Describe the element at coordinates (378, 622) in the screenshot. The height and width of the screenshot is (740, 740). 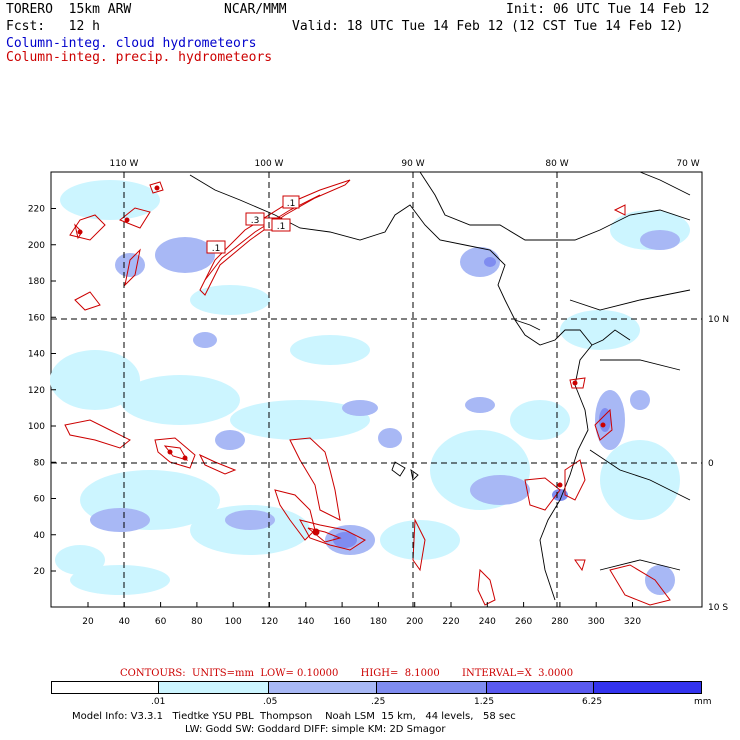
I see `x-tick-label: 180` at that location.